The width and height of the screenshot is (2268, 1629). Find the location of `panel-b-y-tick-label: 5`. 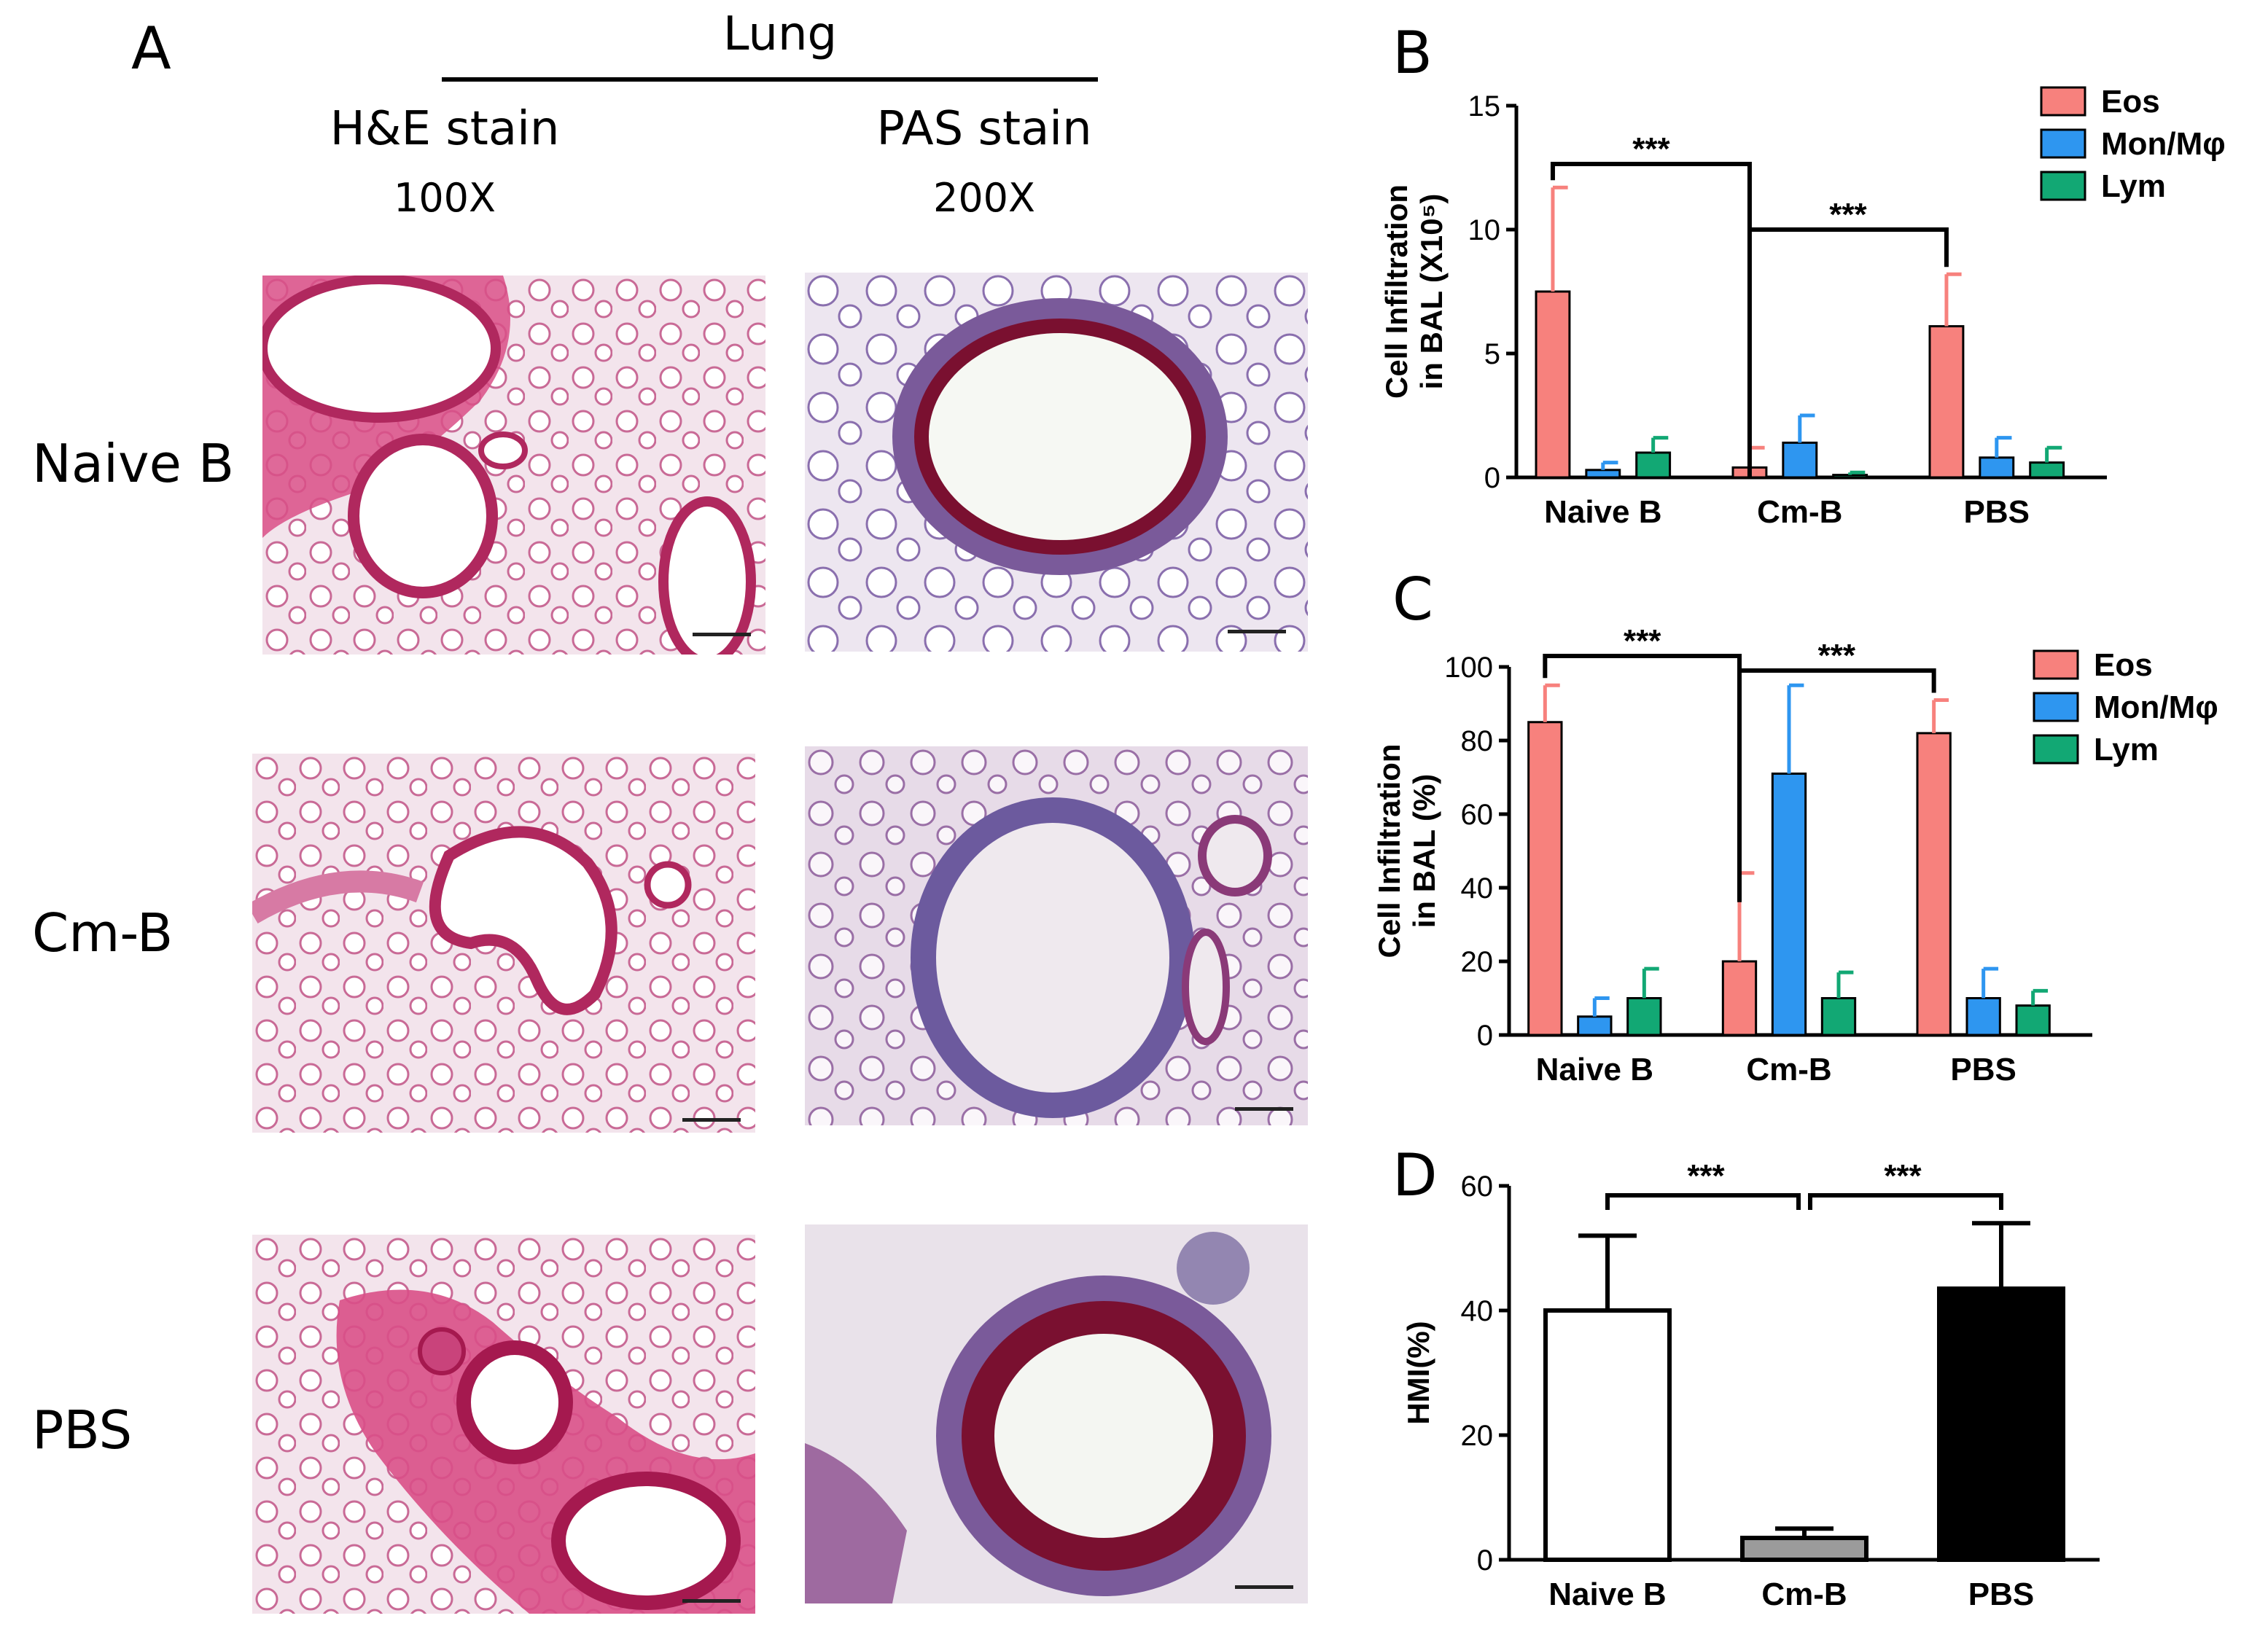

panel-b-y-tick-label: 5 is located at coordinates (1492, 354).